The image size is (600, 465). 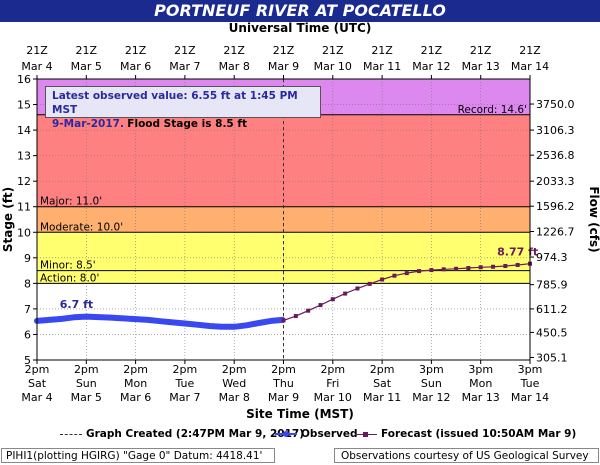 What do you see at coordinates (24, 130) in the screenshot?
I see `y-tick-label: 14` at bounding box center [24, 130].